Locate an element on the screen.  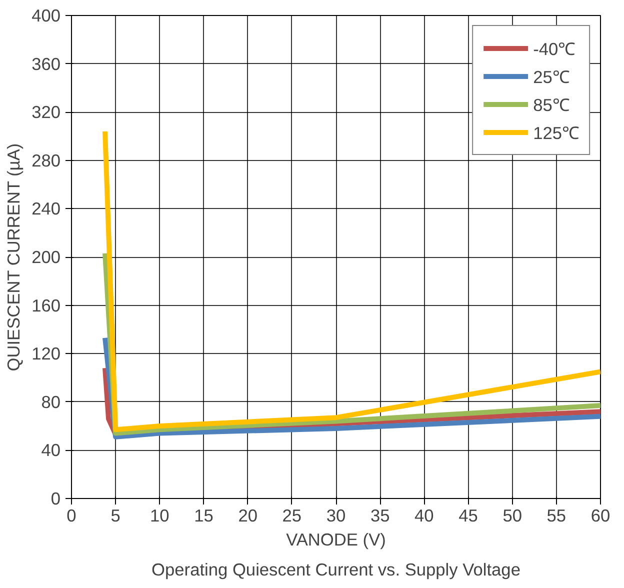
legend-label: 25℃ is located at coordinates (551, 77).